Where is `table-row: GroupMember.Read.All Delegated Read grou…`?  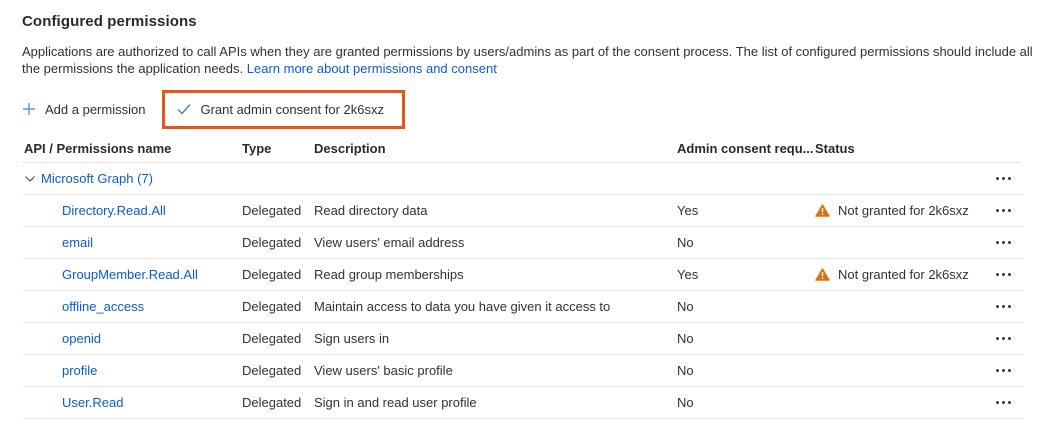
table-row: GroupMember.Read.All Delegated Read grou… is located at coordinates (522, 275).